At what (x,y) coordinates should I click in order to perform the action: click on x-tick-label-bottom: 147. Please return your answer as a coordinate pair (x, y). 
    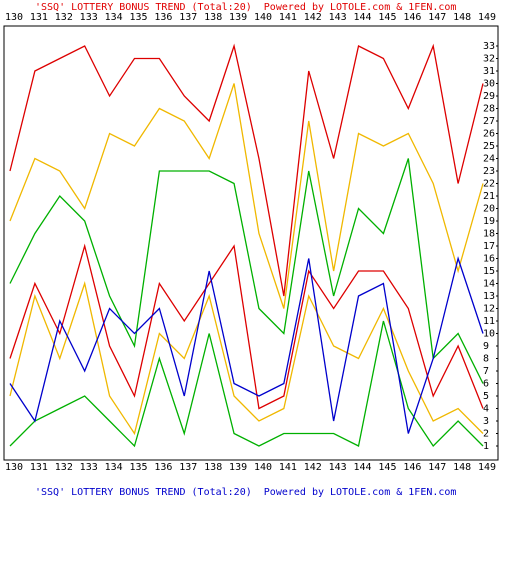
    Looking at the image, I should click on (437, 467).